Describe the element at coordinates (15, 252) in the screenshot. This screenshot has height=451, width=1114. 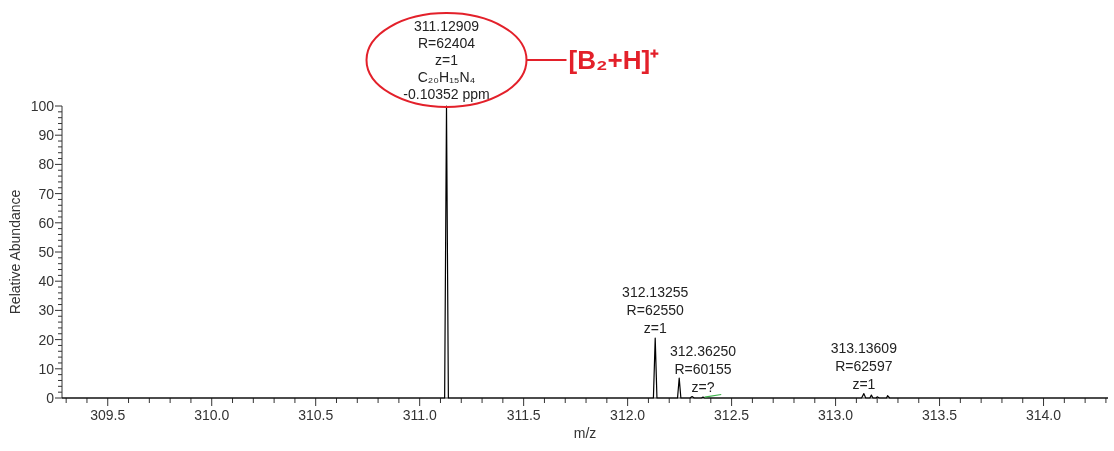
I see `y-axis-title: Relative Abundance` at that location.